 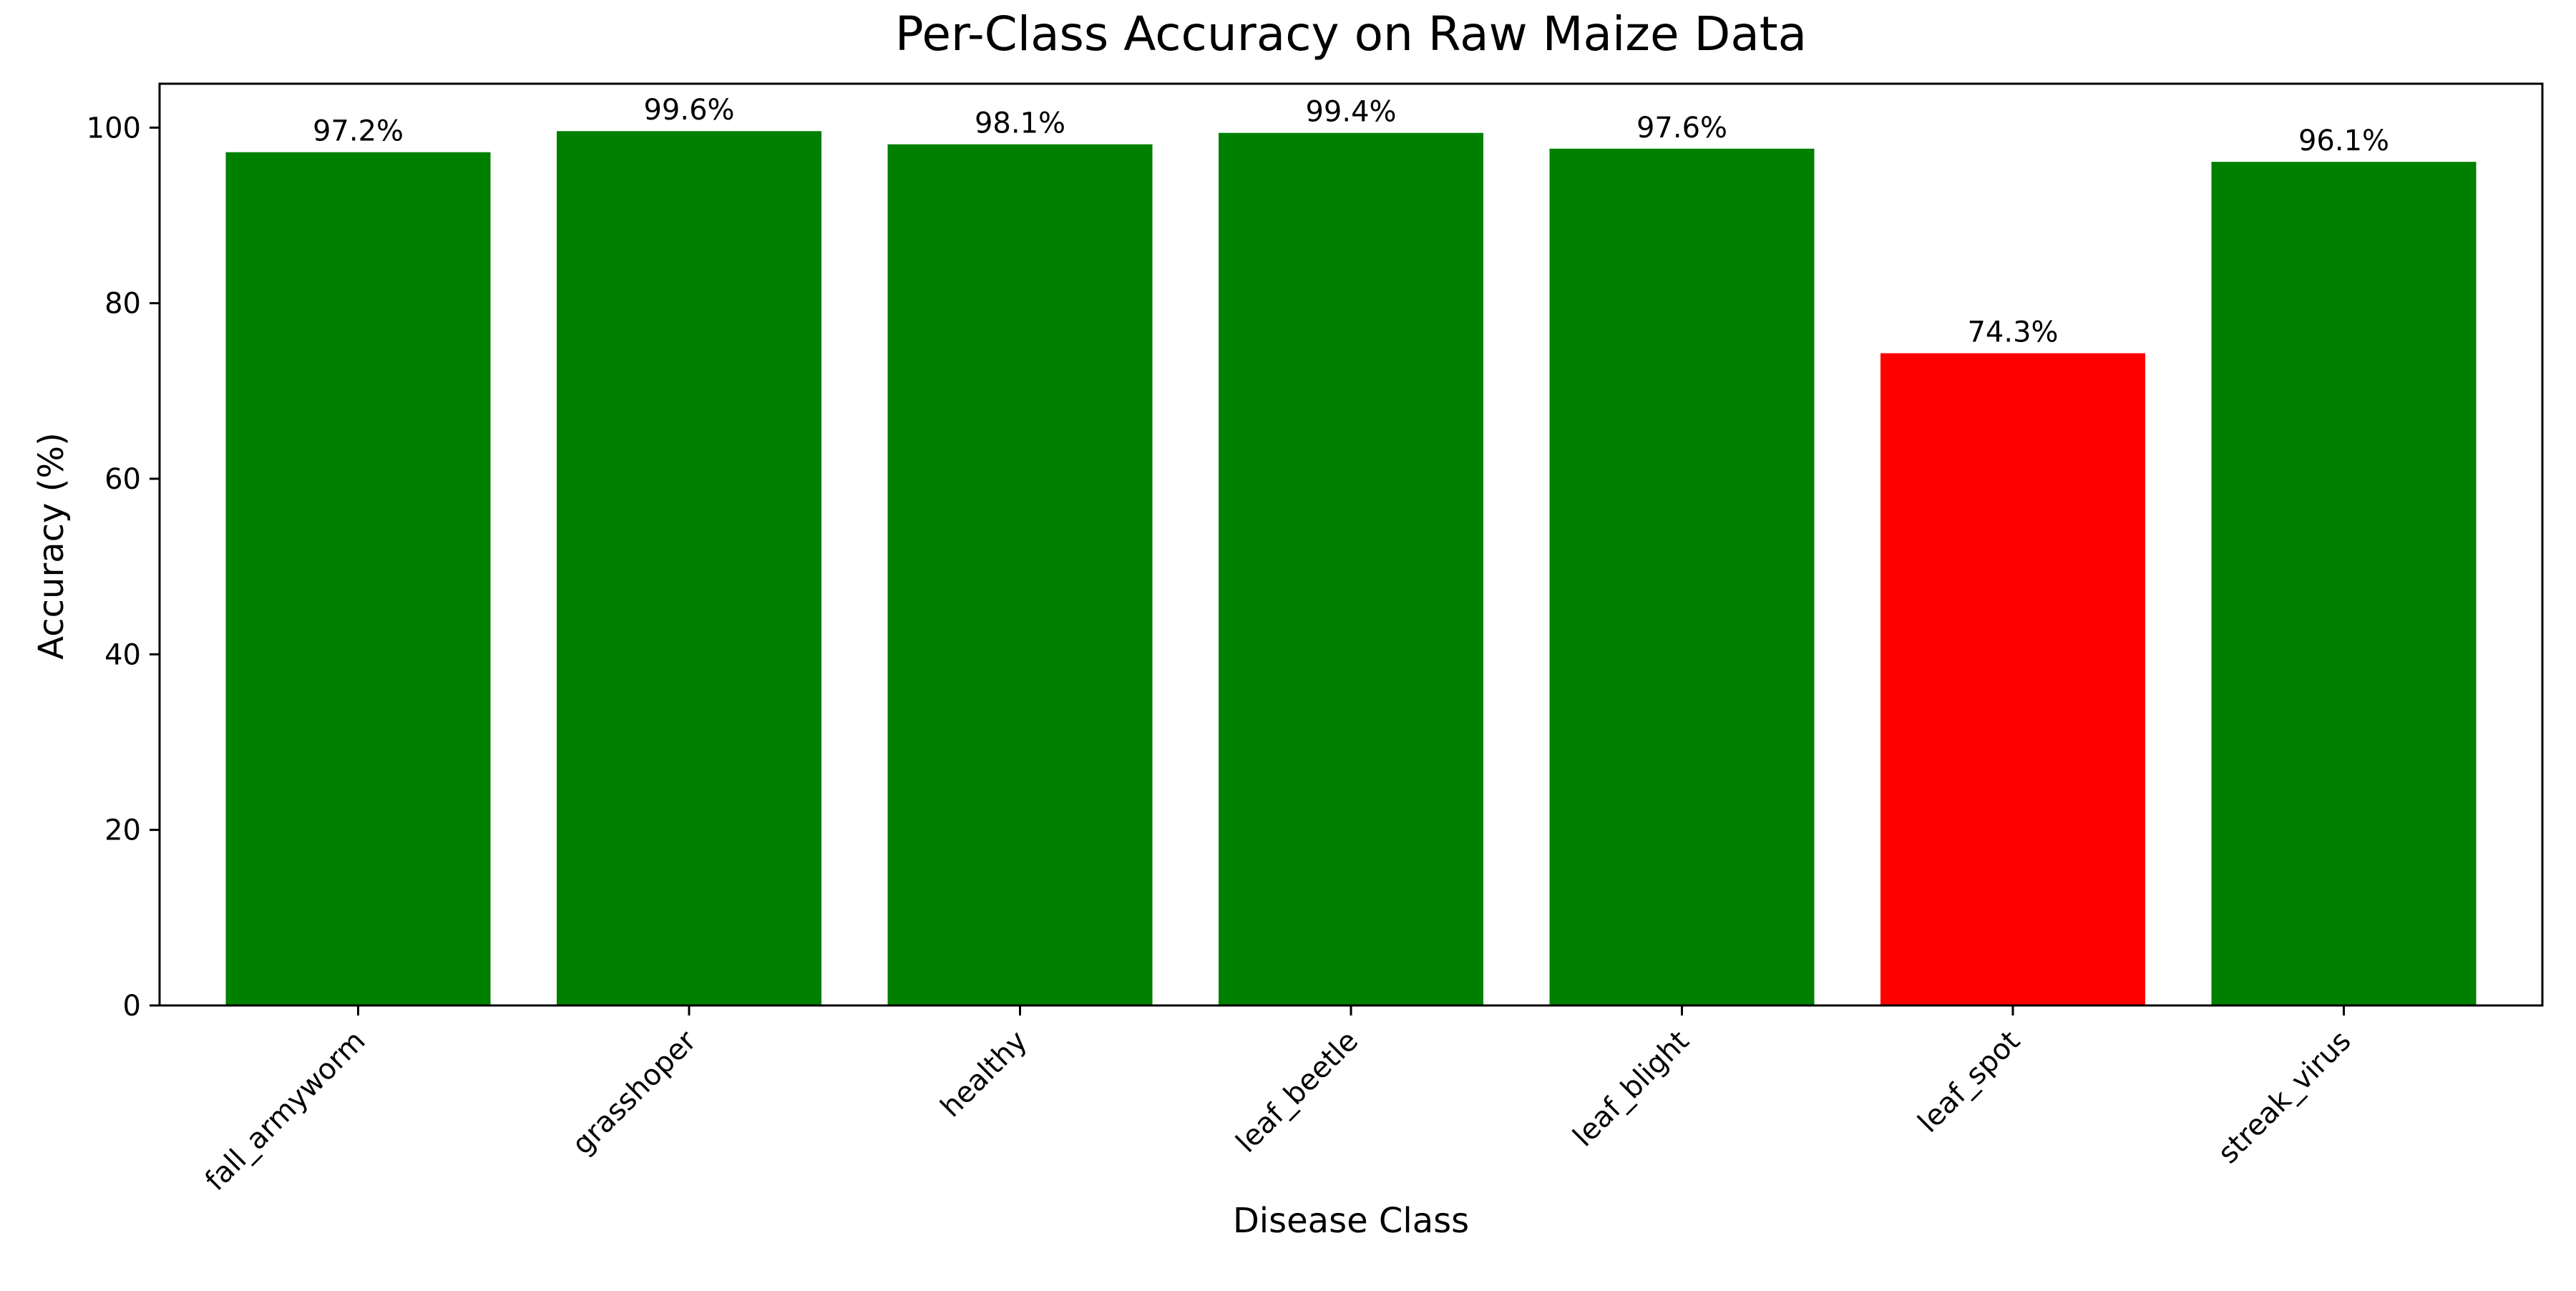 I want to click on bar-grasshoper, so click(x=689, y=568).